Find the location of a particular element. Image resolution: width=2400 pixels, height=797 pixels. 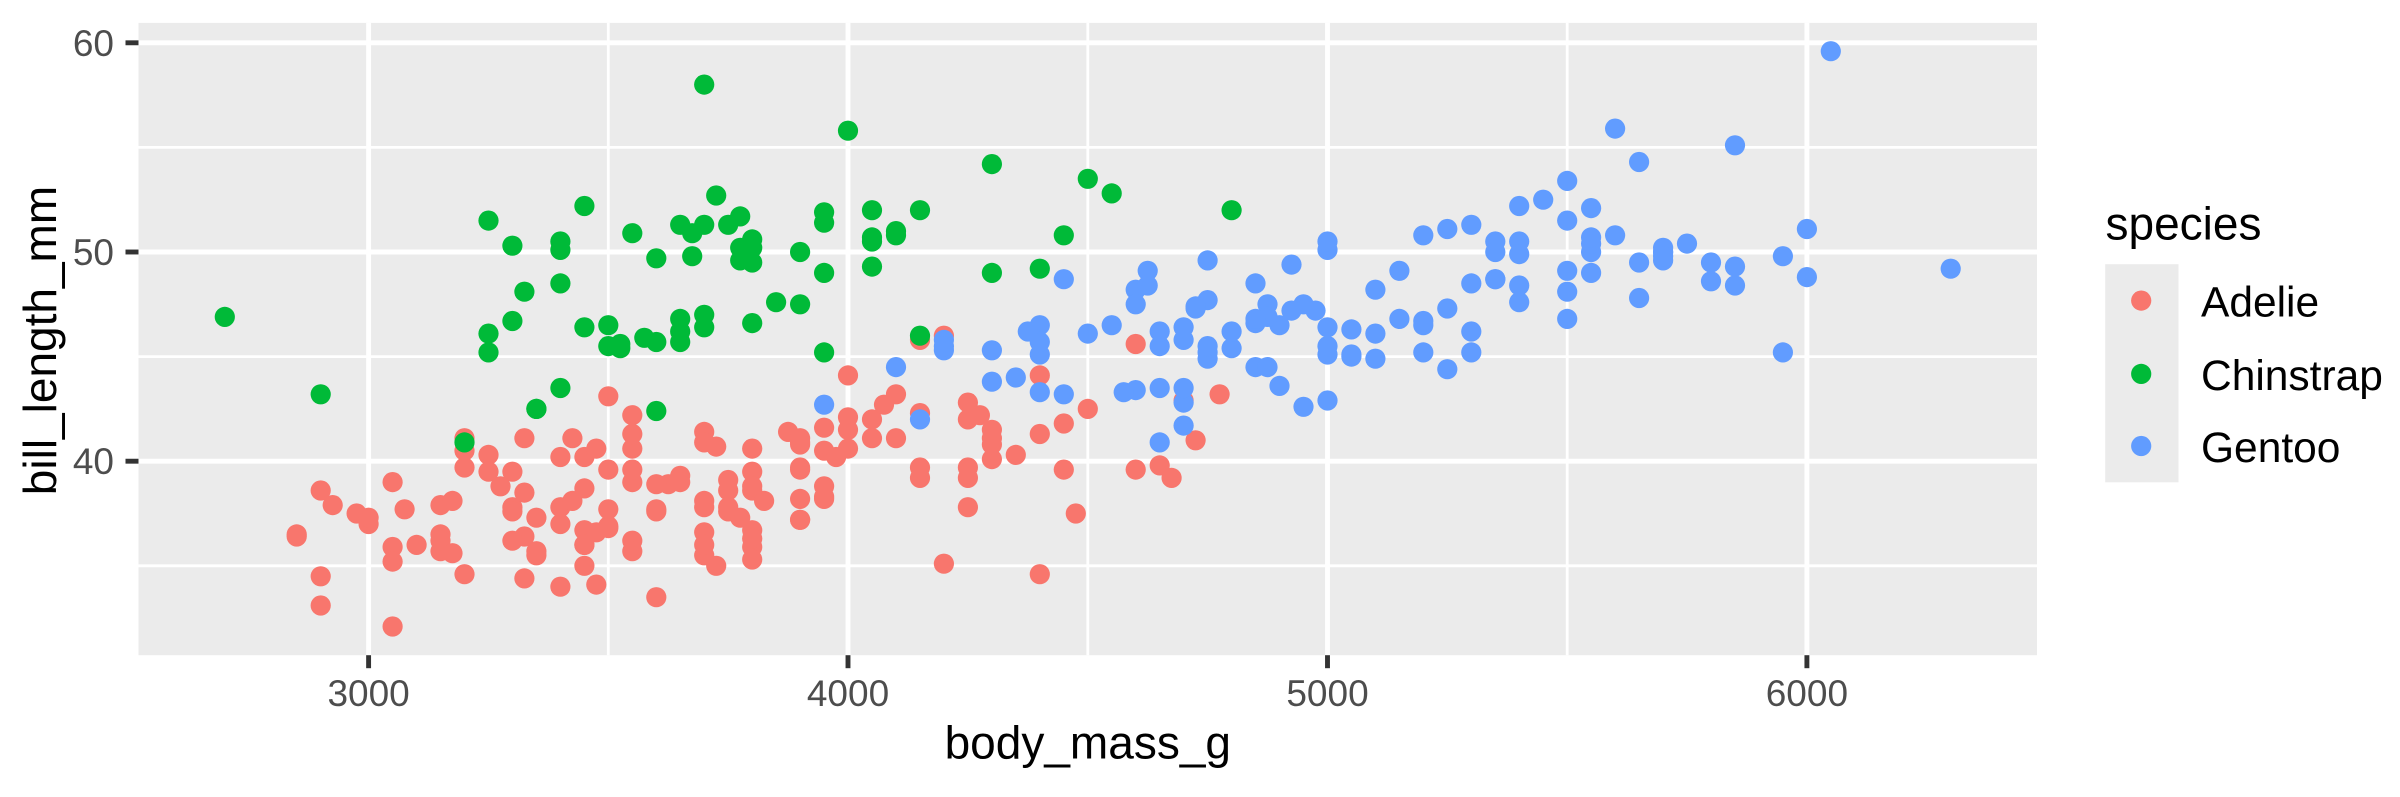

svg-text: 5000 is located at coordinates (1327, 693).